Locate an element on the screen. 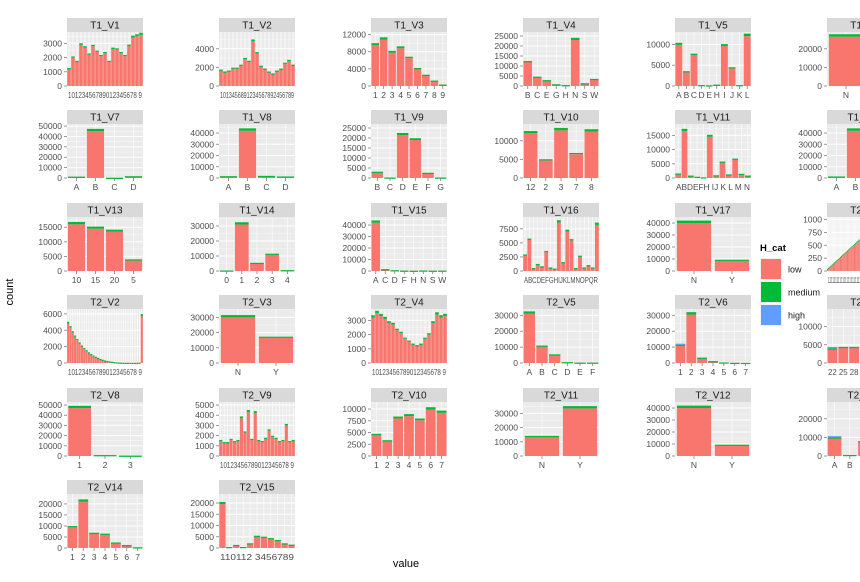 This screenshot has width=860, height=582. facet-strip-label: T2_V9 is located at coordinates (257, 396).